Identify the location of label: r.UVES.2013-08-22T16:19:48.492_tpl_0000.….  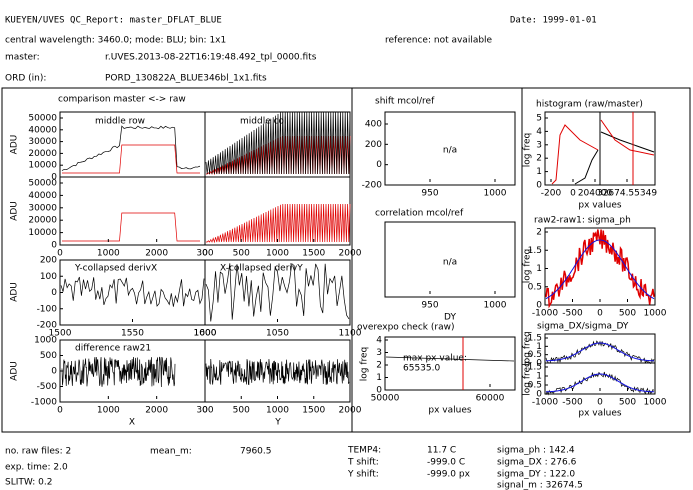
(211, 58).